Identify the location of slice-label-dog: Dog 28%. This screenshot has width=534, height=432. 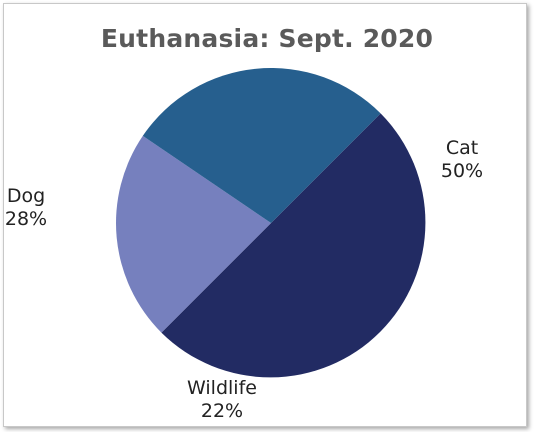
(33, 208).